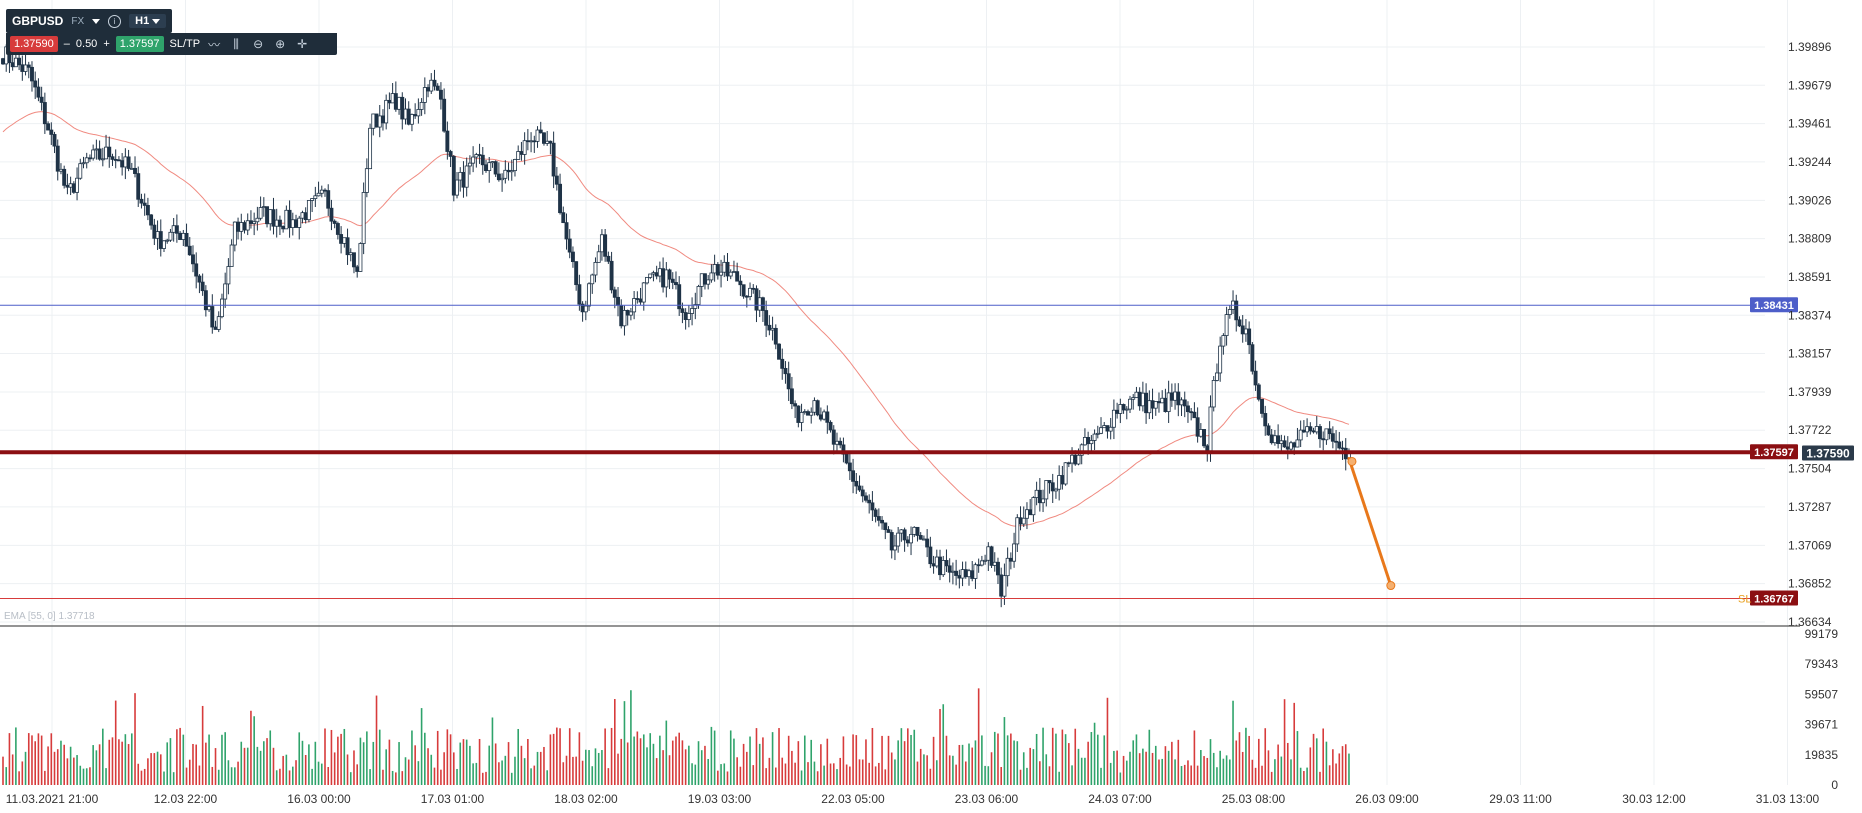 The image size is (1862, 813). Describe the element at coordinates (1810, 545) in the screenshot. I see `price-tick-label: 1.37069` at that location.